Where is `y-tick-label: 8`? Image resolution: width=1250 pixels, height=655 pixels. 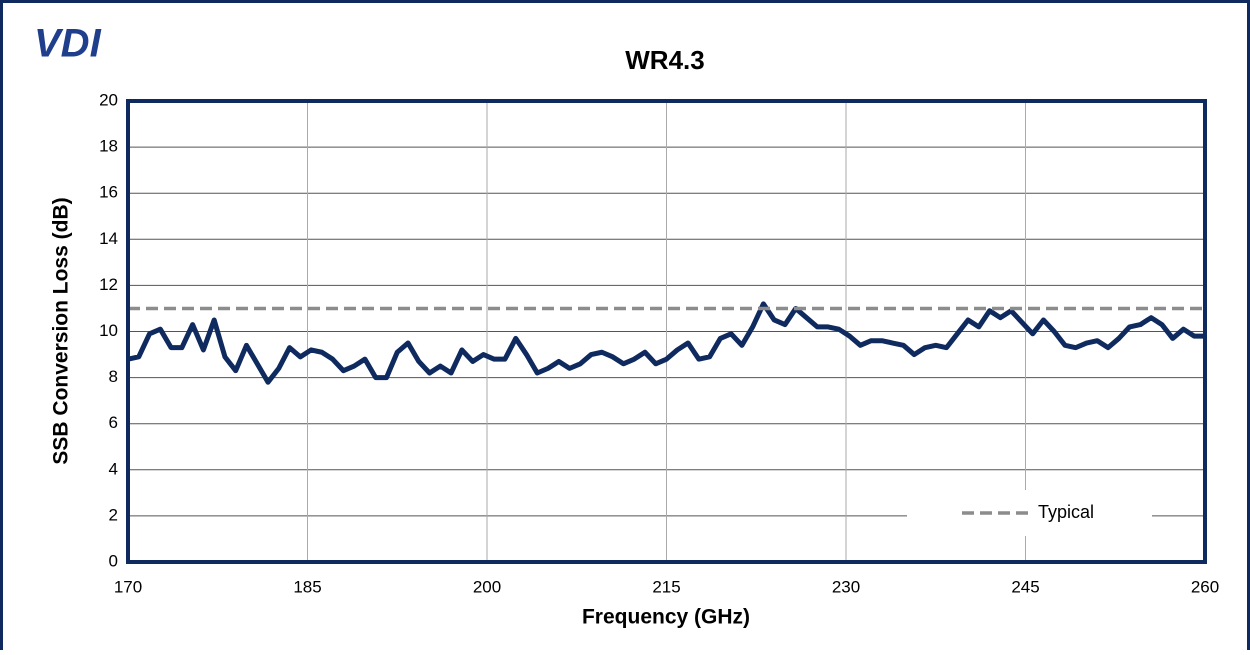
y-tick-label: 8 is located at coordinates (113, 376).